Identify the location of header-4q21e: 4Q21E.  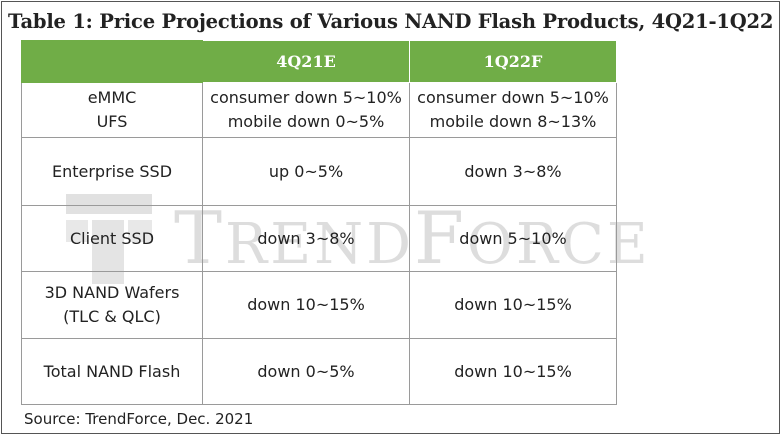
(306, 61).